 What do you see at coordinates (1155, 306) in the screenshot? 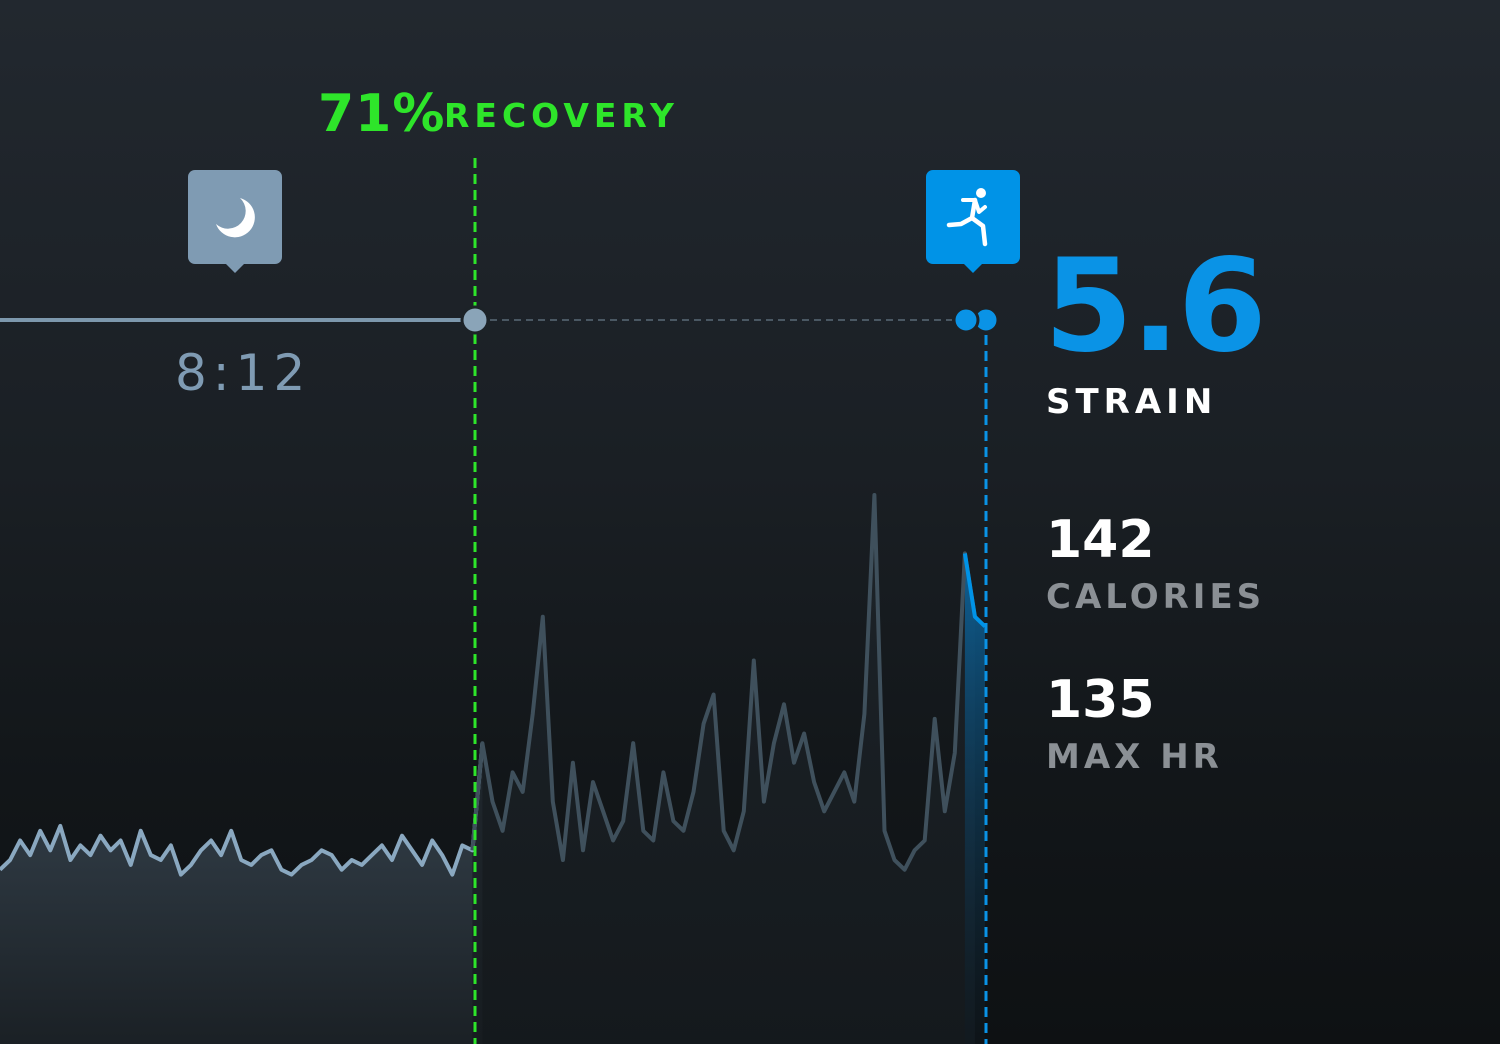
I see `strain-value: 5.6` at bounding box center [1155, 306].